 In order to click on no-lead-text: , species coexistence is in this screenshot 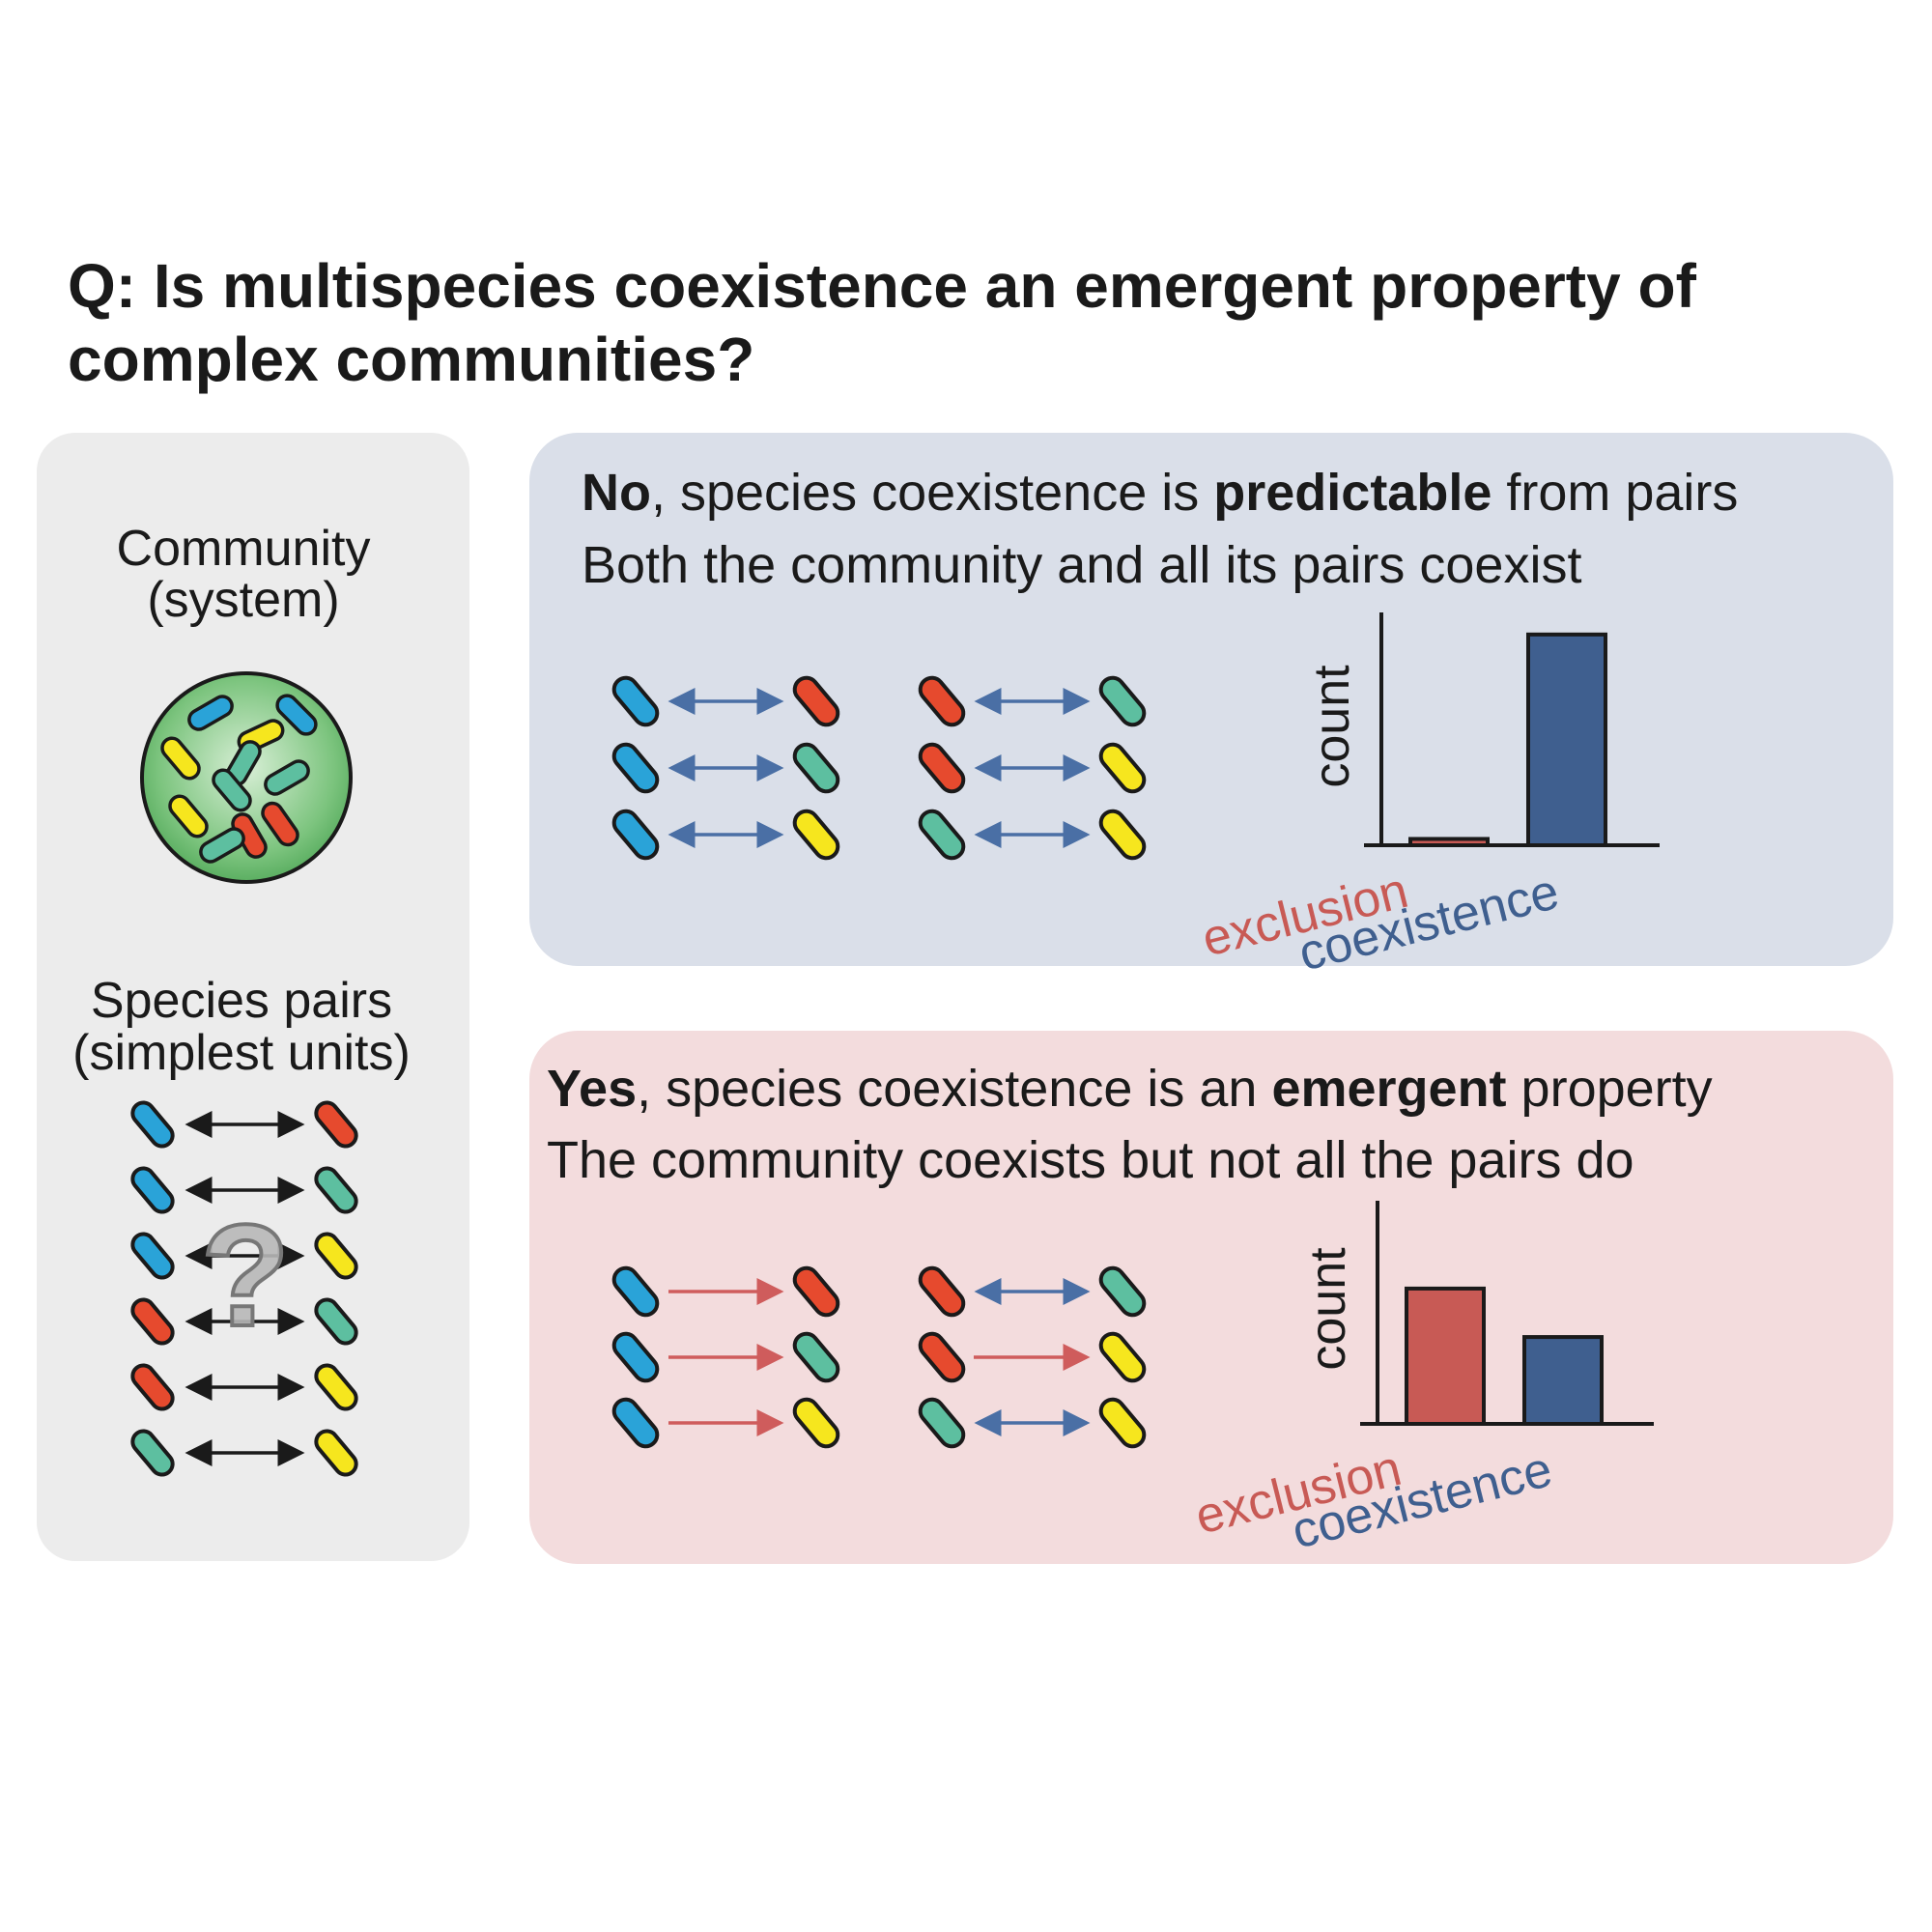, I will do `click(932, 493)`.